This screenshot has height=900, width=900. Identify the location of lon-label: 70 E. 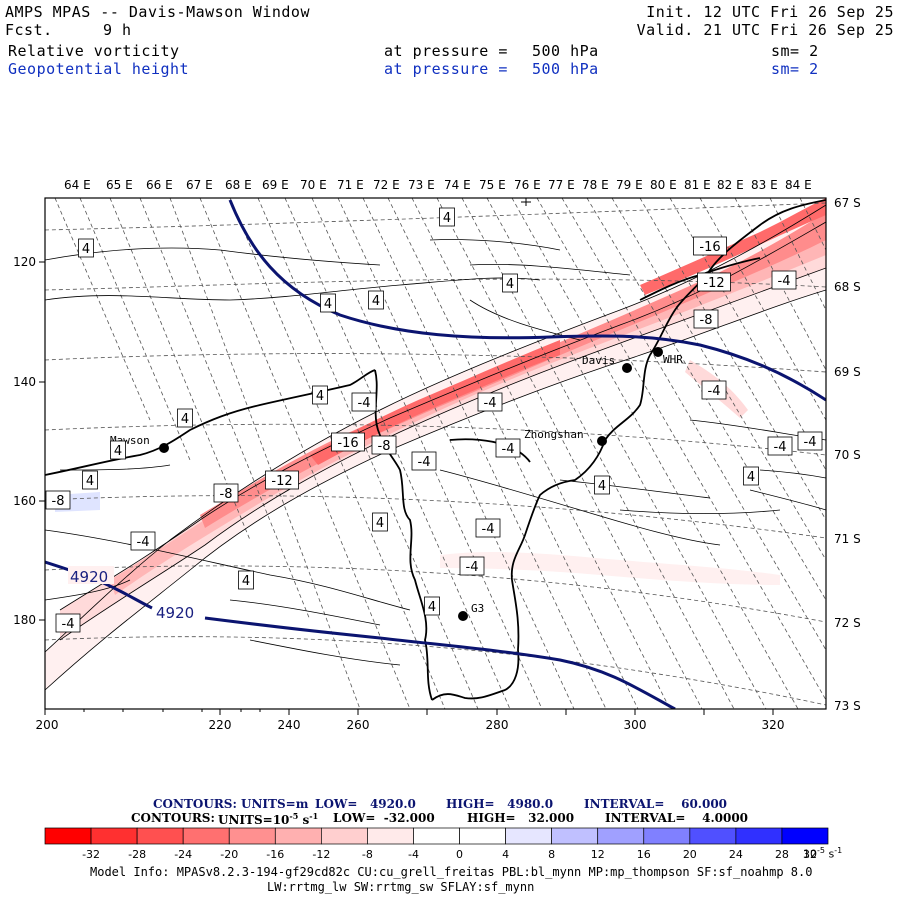
(313, 185).